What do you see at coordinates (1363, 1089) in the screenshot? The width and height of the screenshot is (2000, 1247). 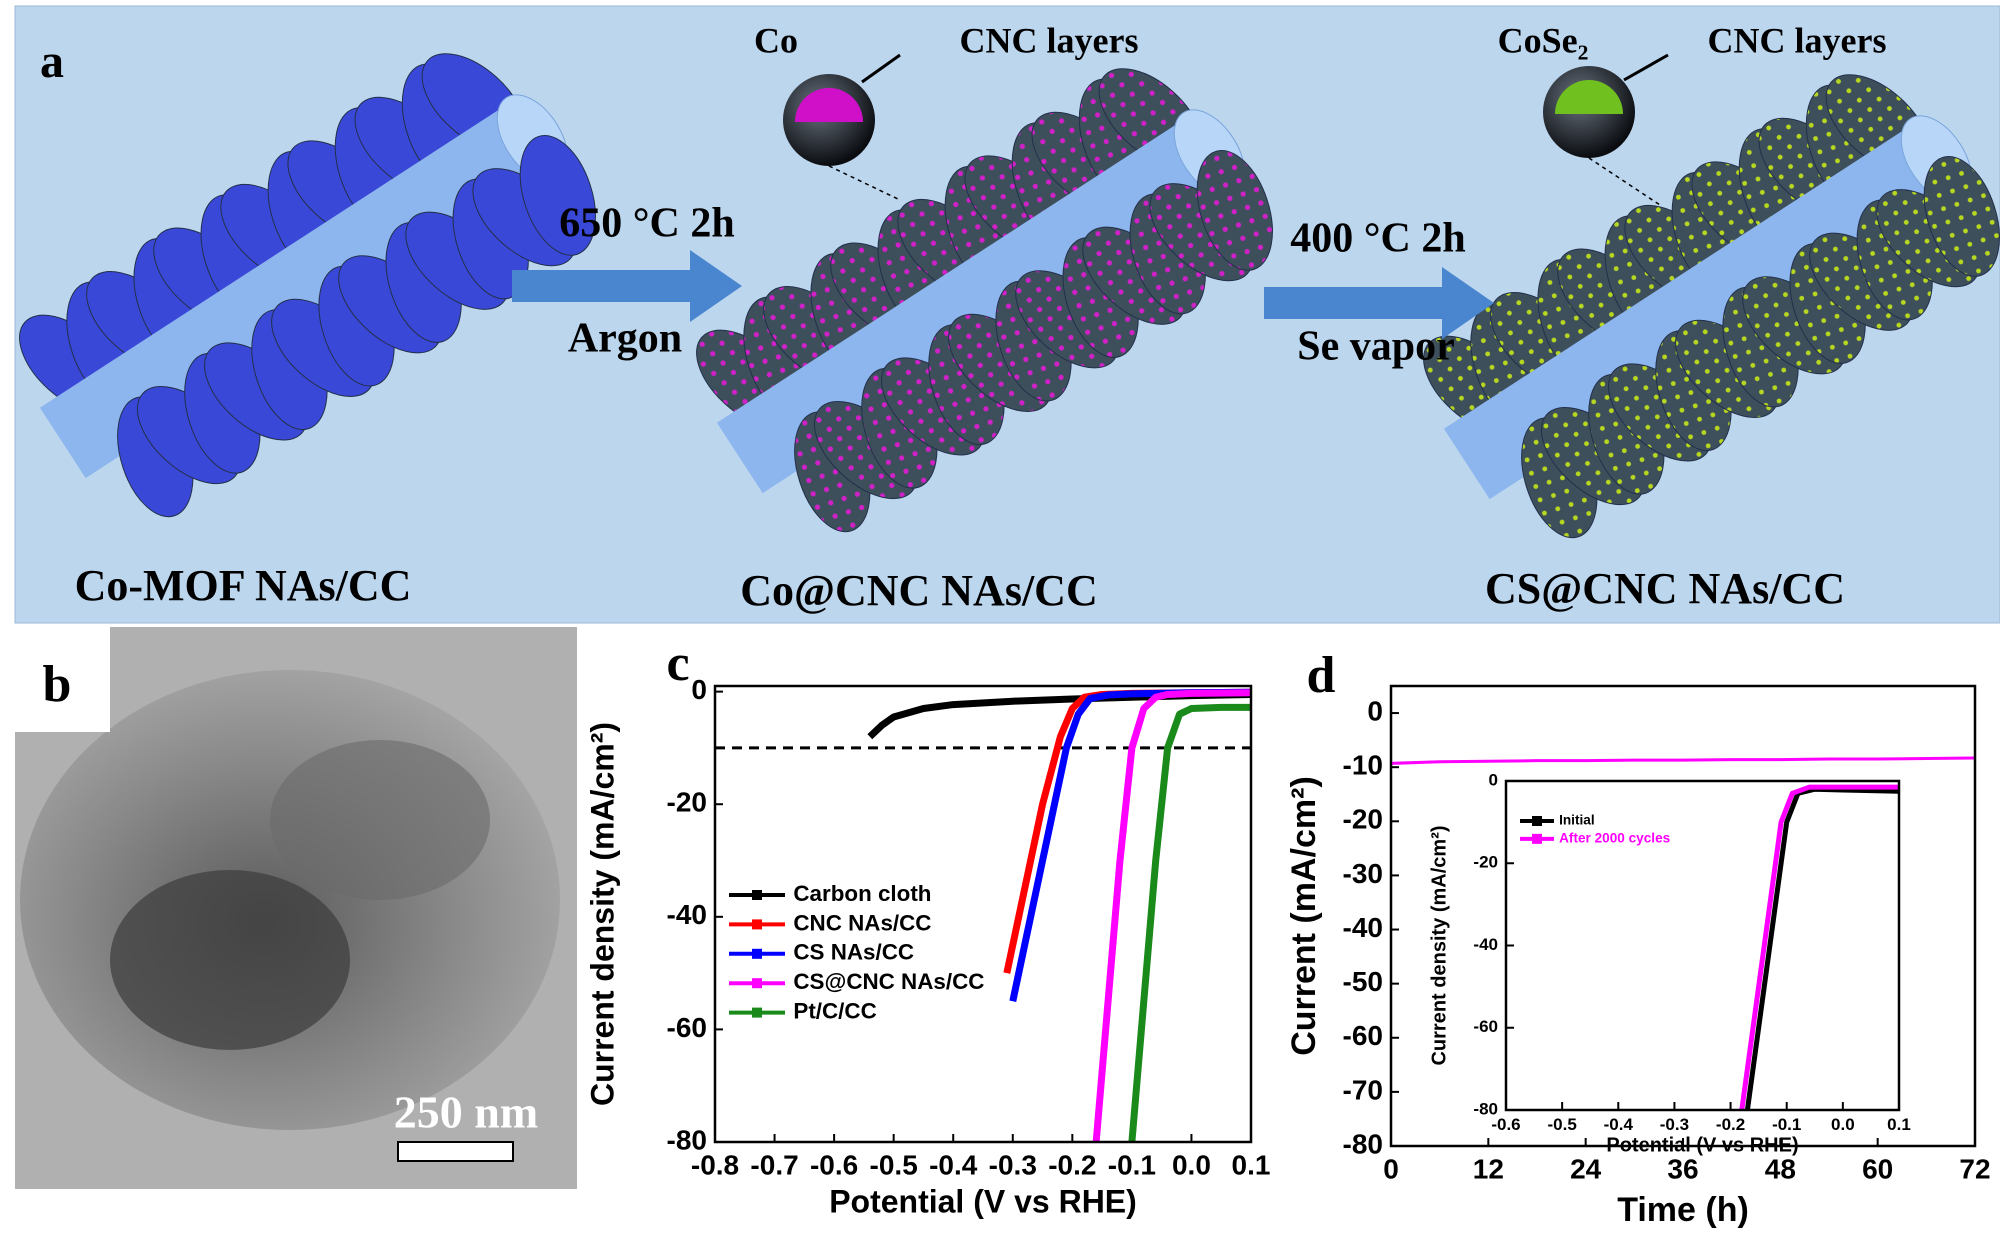 I see `y-tick-label: -70` at bounding box center [1363, 1089].